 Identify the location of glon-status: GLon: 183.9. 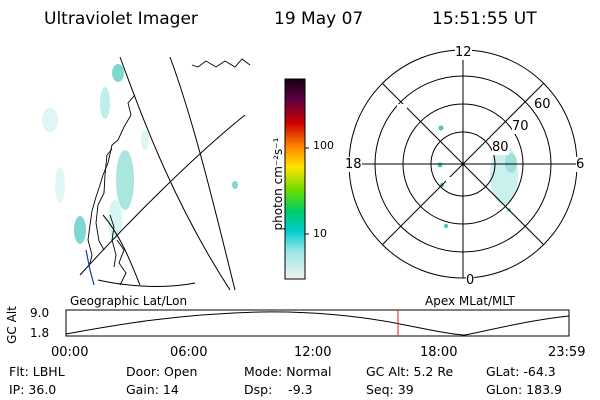
(524, 389).